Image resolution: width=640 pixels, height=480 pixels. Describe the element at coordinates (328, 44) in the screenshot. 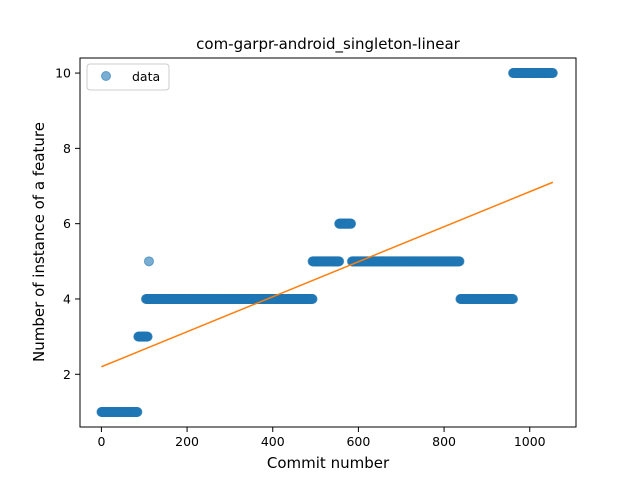

I see `chart-title: com-garpr-android_singleton-linear` at that location.